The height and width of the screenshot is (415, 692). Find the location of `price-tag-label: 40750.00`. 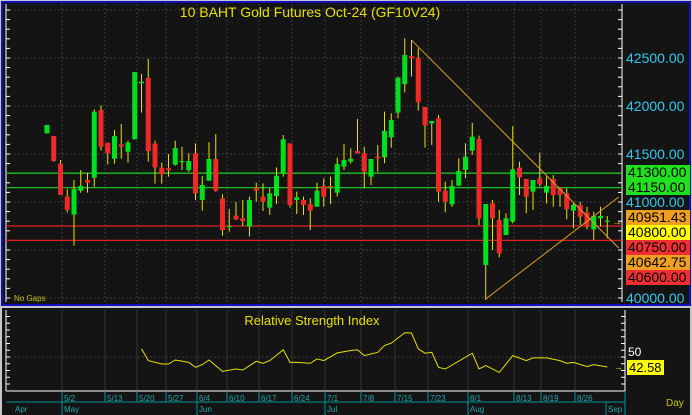

price-tag-label: 40750.00 is located at coordinates (657, 247).